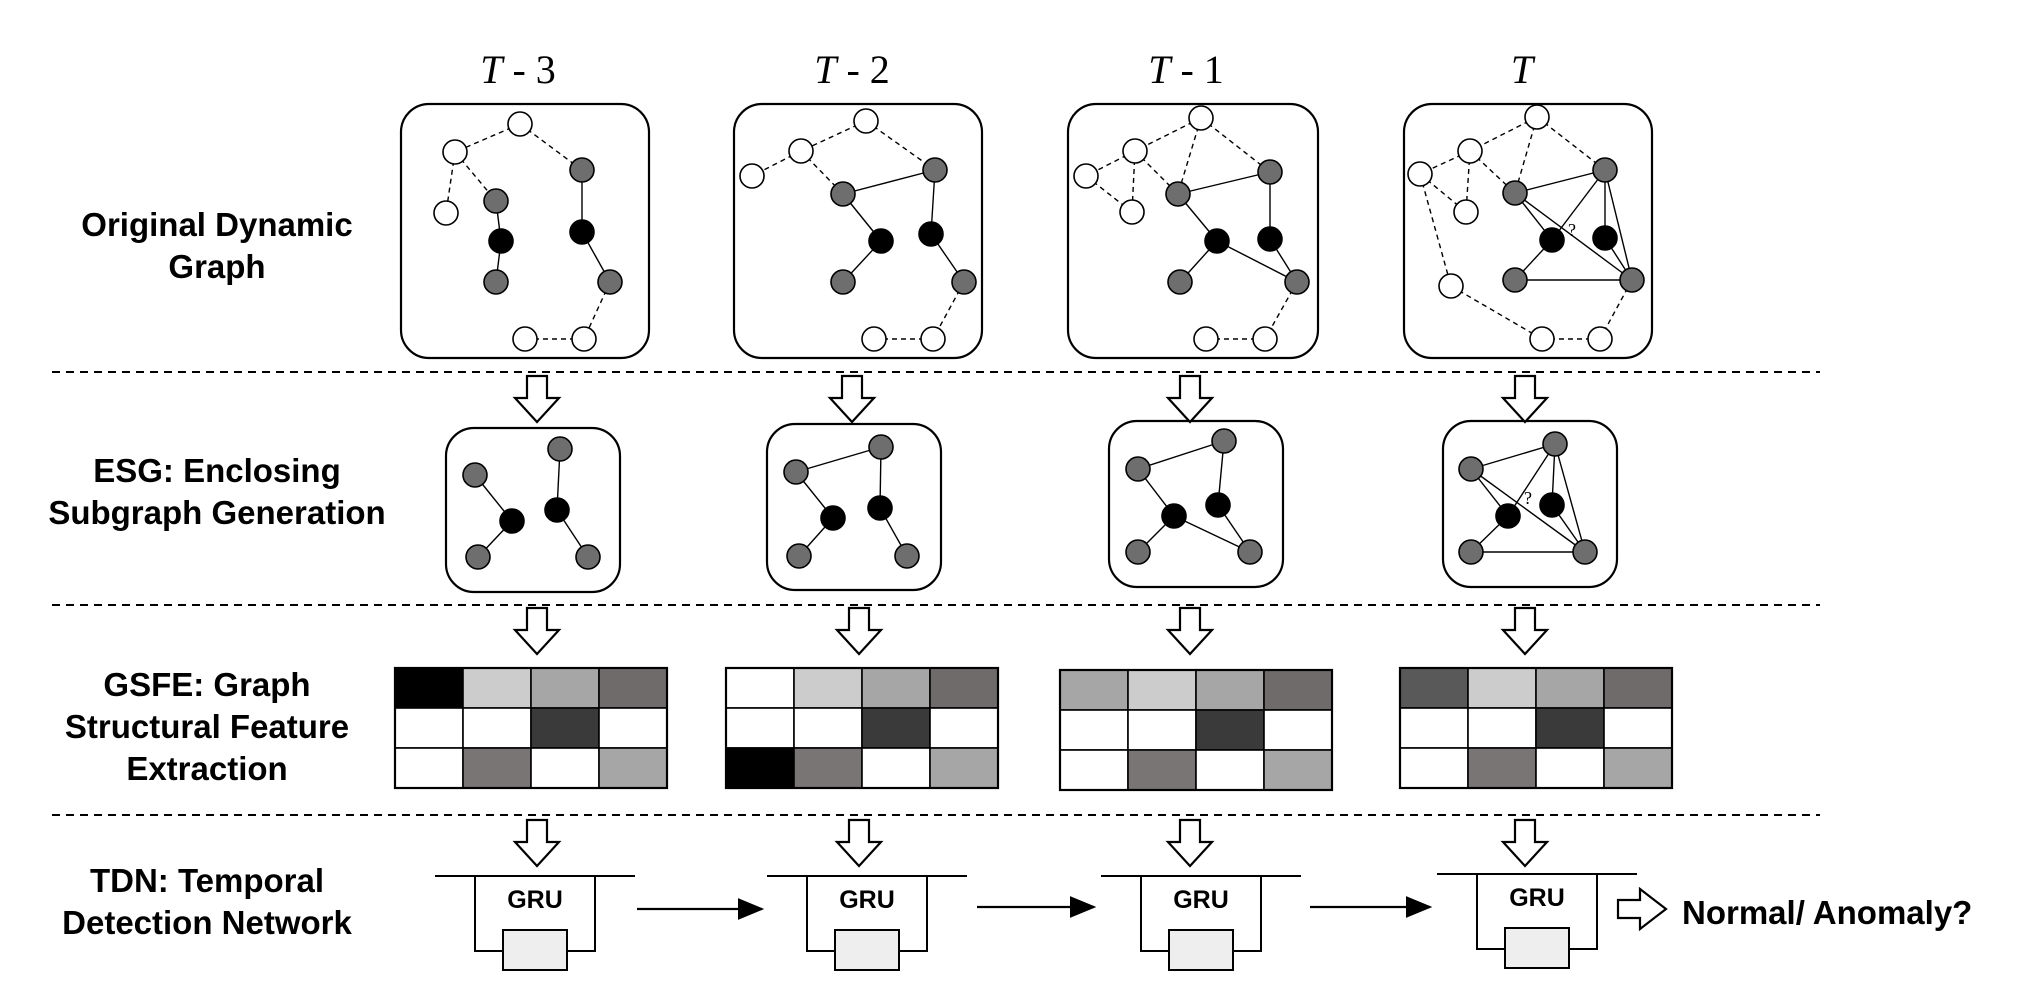  What do you see at coordinates (1528, 231) in the screenshot?
I see `dynamic-graph-3: ?` at bounding box center [1528, 231].